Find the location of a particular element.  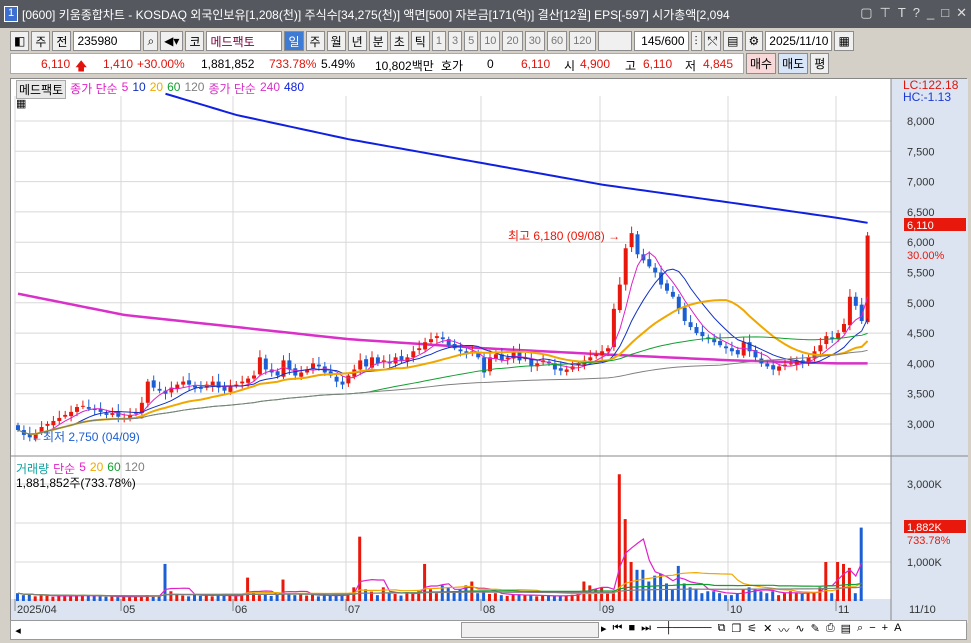

scroll-right-icon: ▸ is located at coordinates (604, 629).